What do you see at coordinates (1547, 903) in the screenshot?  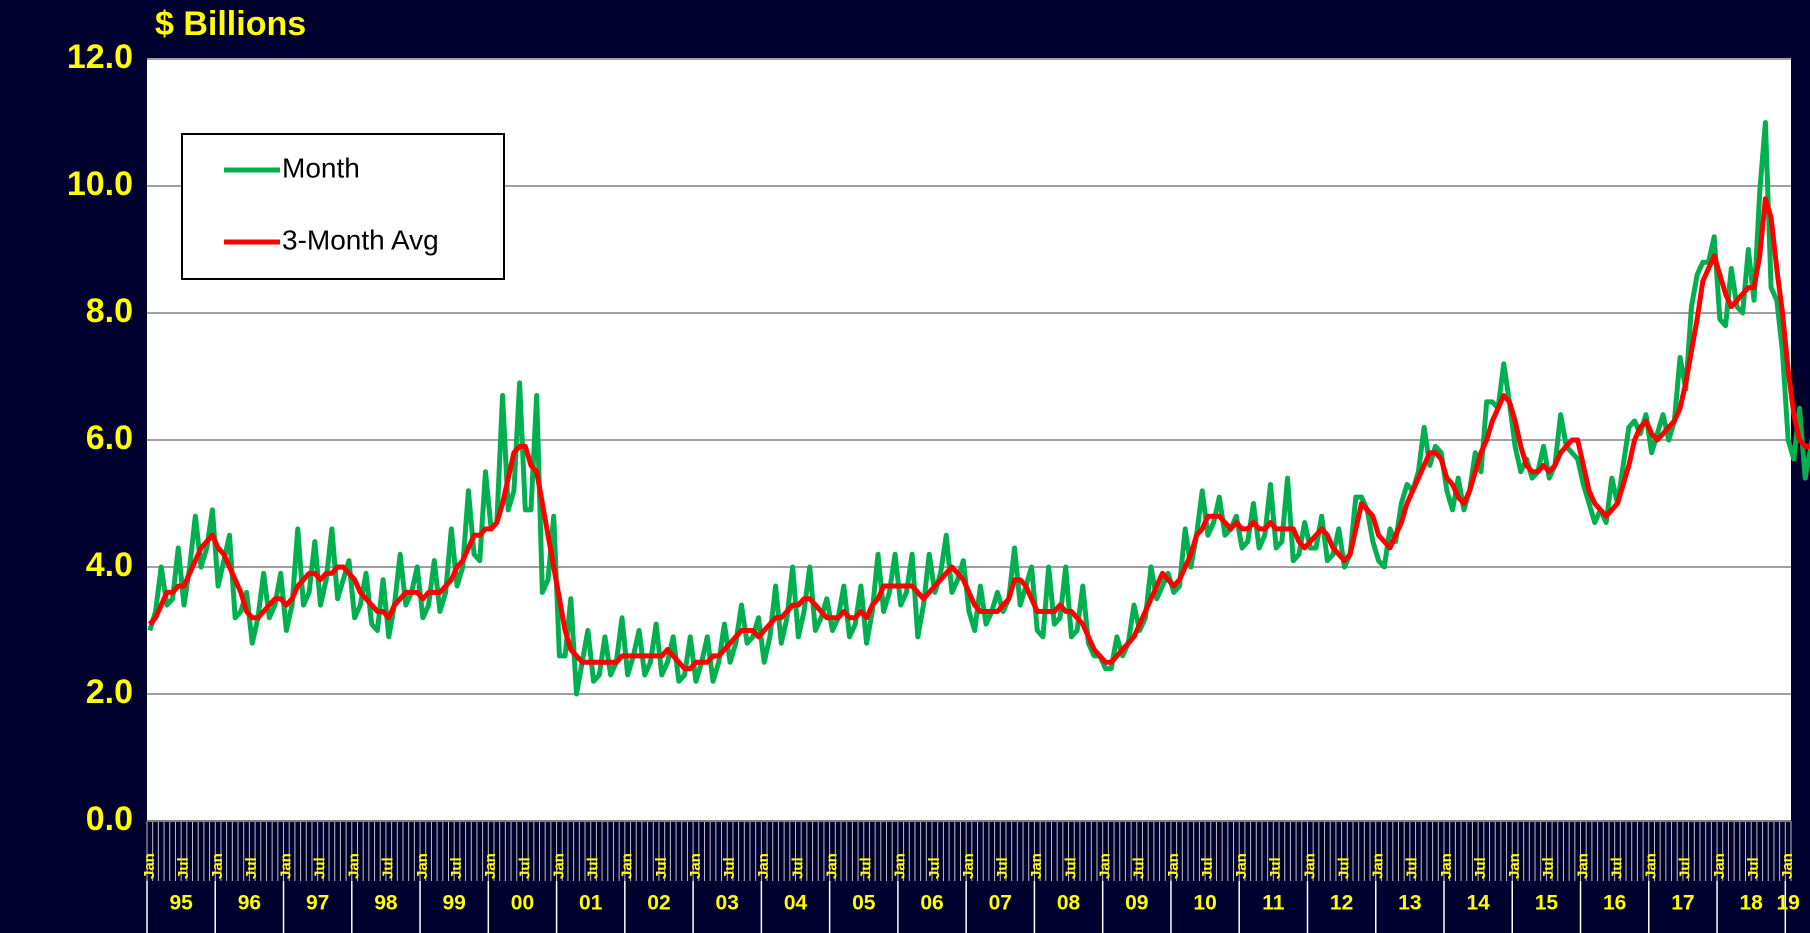 I see `year-label: 15` at bounding box center [1547, 903].